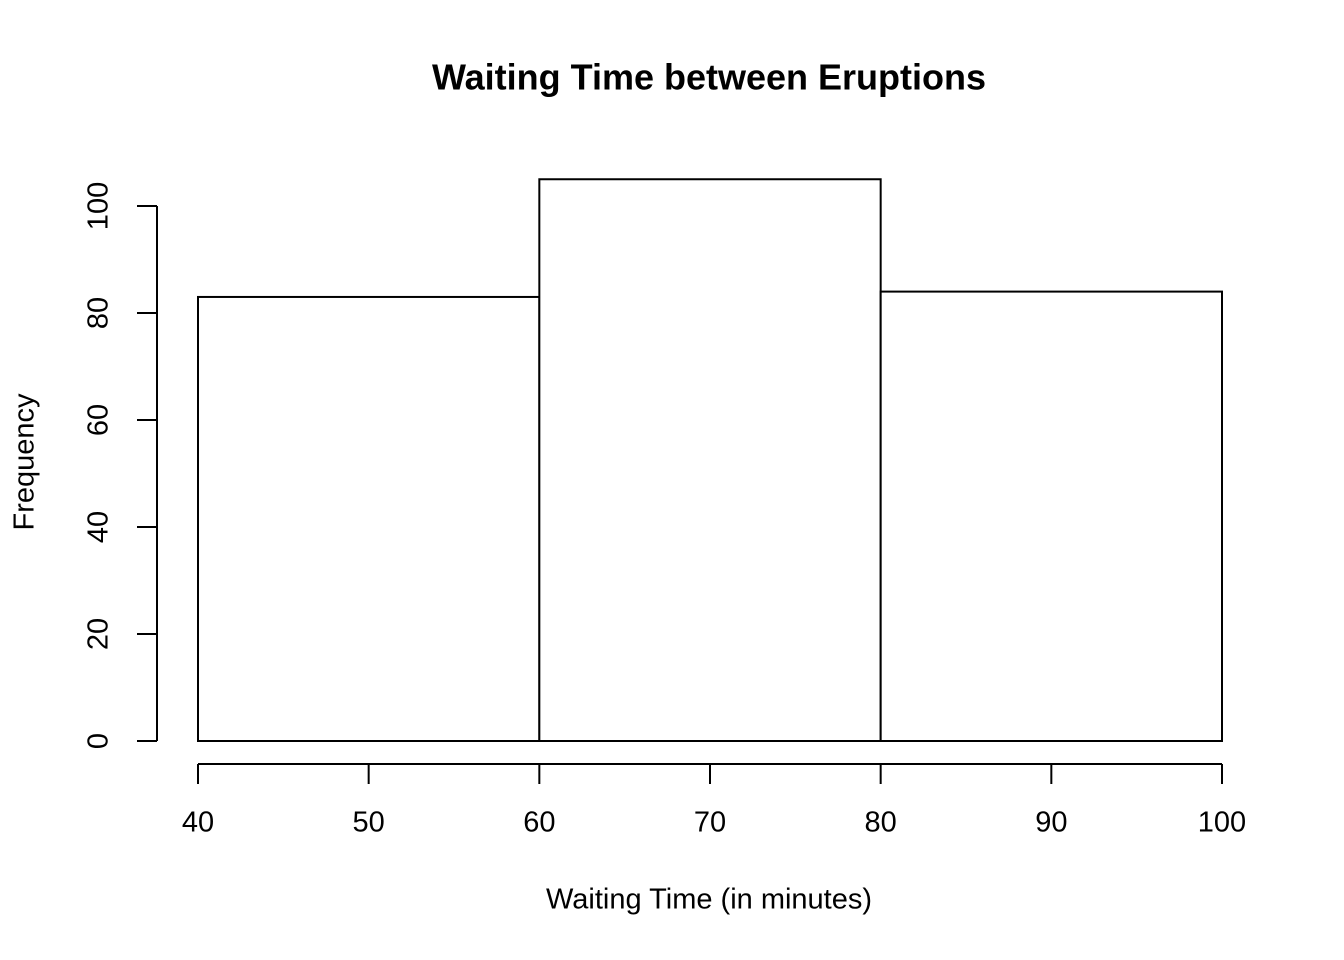  Describe the element at coordinates (709, 900) in the screenshot. I see `x-axis-label: Waiting Time (in minutes)` at that location.